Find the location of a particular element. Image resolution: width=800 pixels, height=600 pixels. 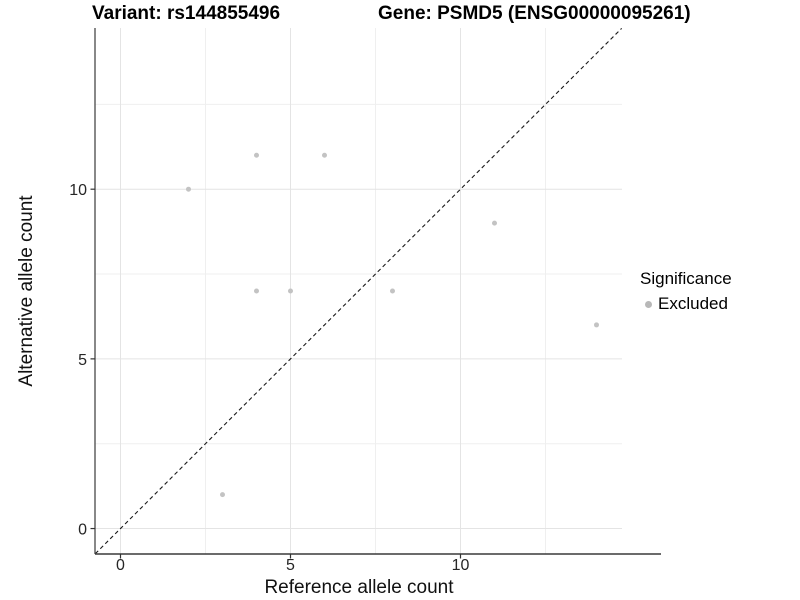

legend: Significance Excluded is located at coordinates (686, 291).